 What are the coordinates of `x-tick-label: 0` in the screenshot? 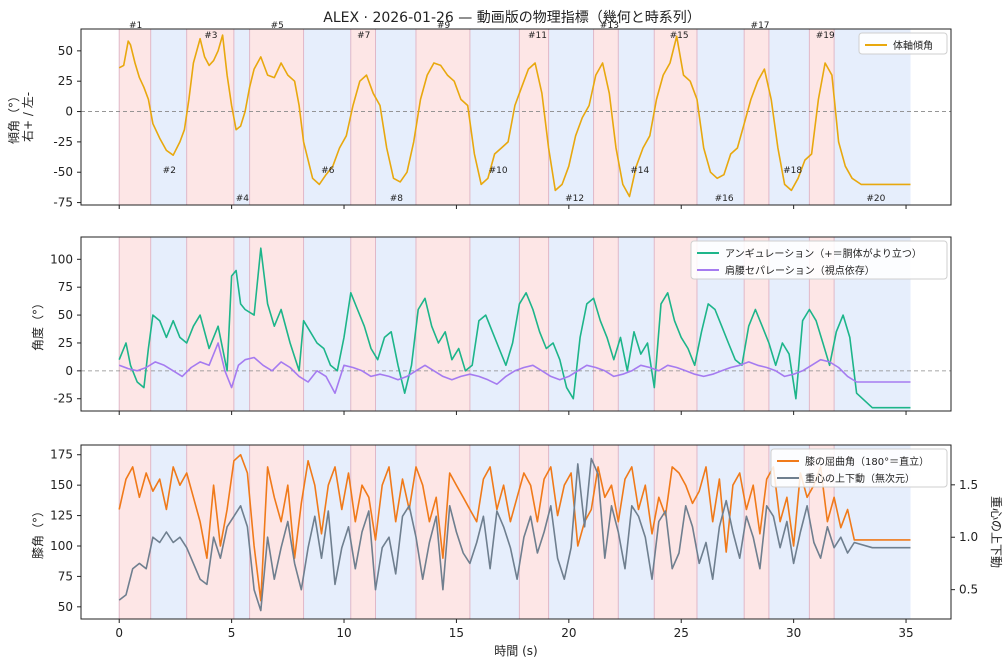 It's located at (119, 633).